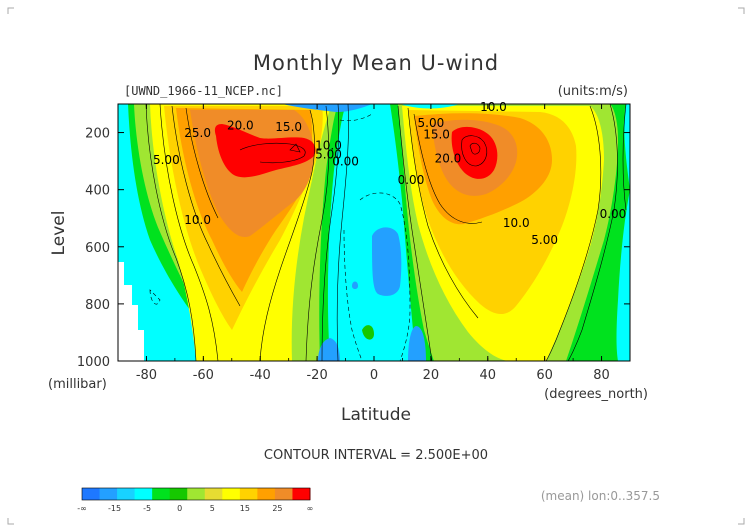 Image resolution: width=752 pixels, height=532 pixels. What do you see at coordinates (374, 375) in the screenshot?
I see `x-tick-label: 0` at bounding box center [374, 375].